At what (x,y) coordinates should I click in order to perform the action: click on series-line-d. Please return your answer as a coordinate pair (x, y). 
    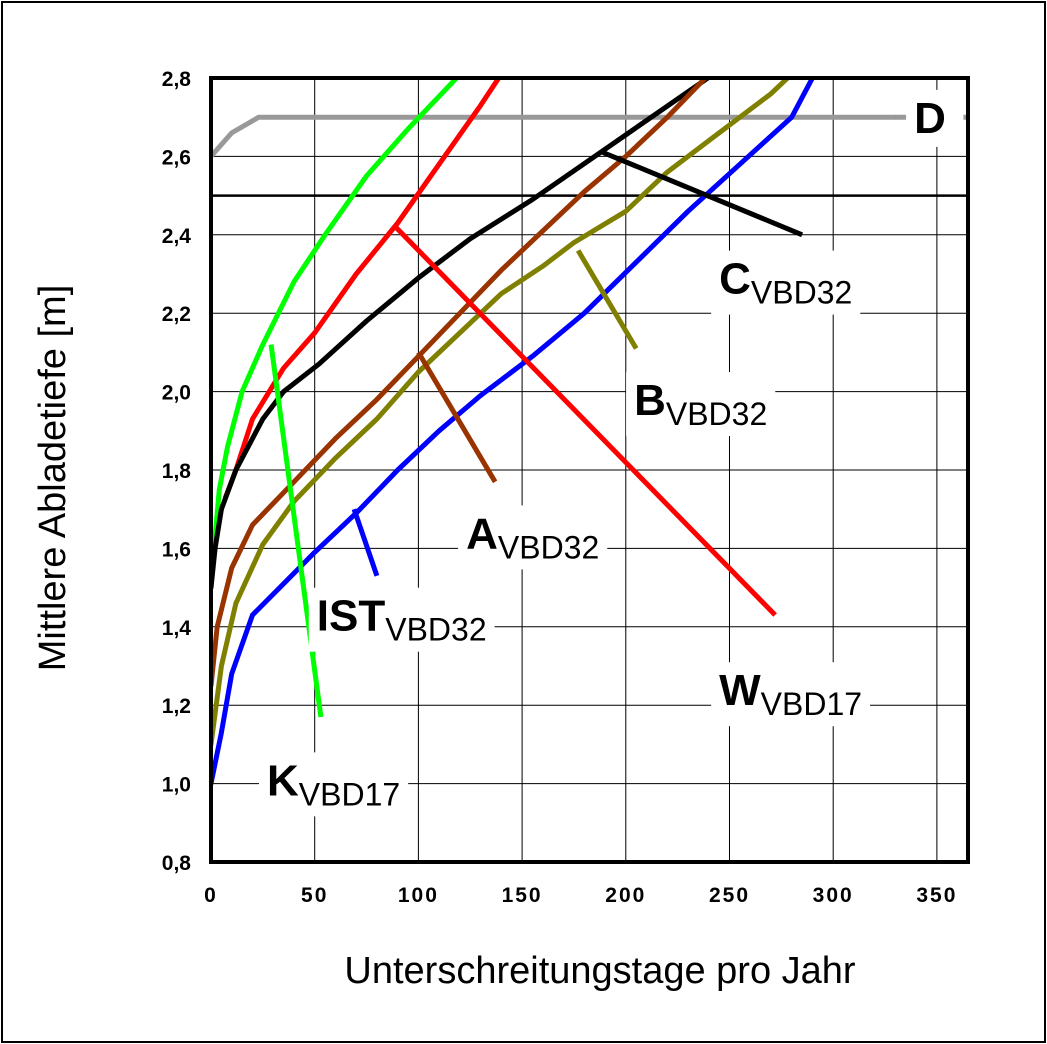
    Looking at the image, I should click on (554, 136).